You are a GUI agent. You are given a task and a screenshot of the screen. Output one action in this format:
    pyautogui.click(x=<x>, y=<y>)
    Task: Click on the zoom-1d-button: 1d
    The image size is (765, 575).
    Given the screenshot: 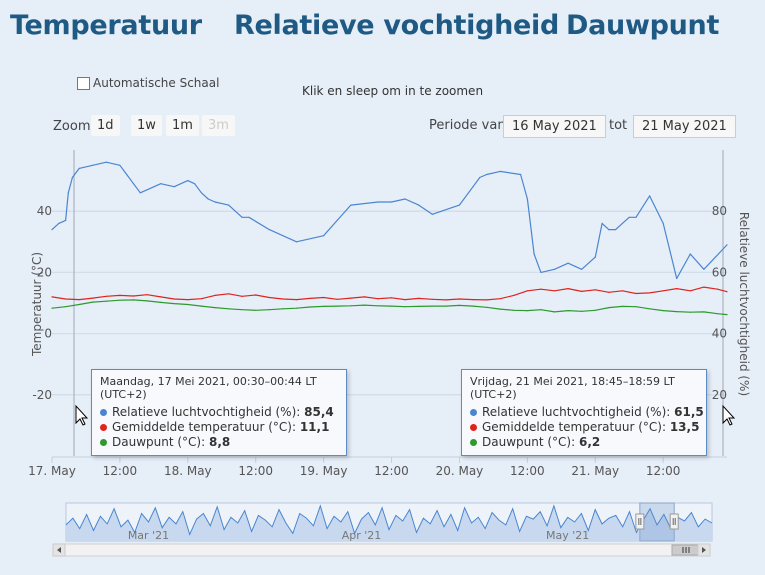 What is the action you would take?
    pyautogui.click(x=105, y=125)
    